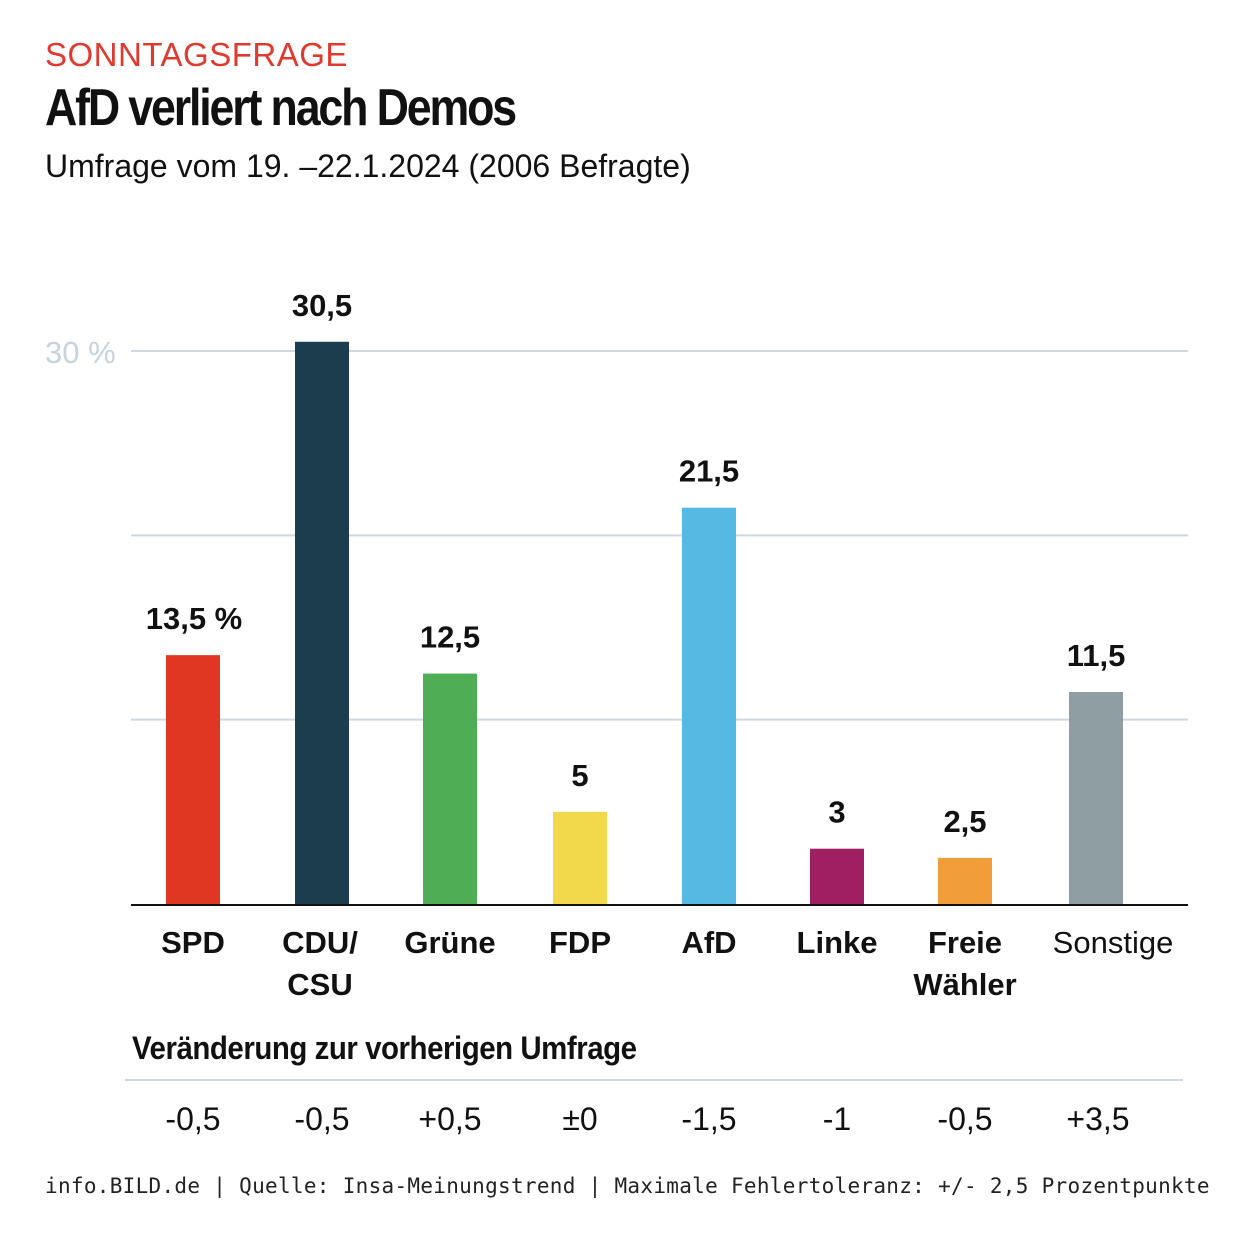 This screenshot has width=1254, height=1234. Describe the element at coordinates (580, 857) in the screenshot. I see `bar-fdp` at that location.